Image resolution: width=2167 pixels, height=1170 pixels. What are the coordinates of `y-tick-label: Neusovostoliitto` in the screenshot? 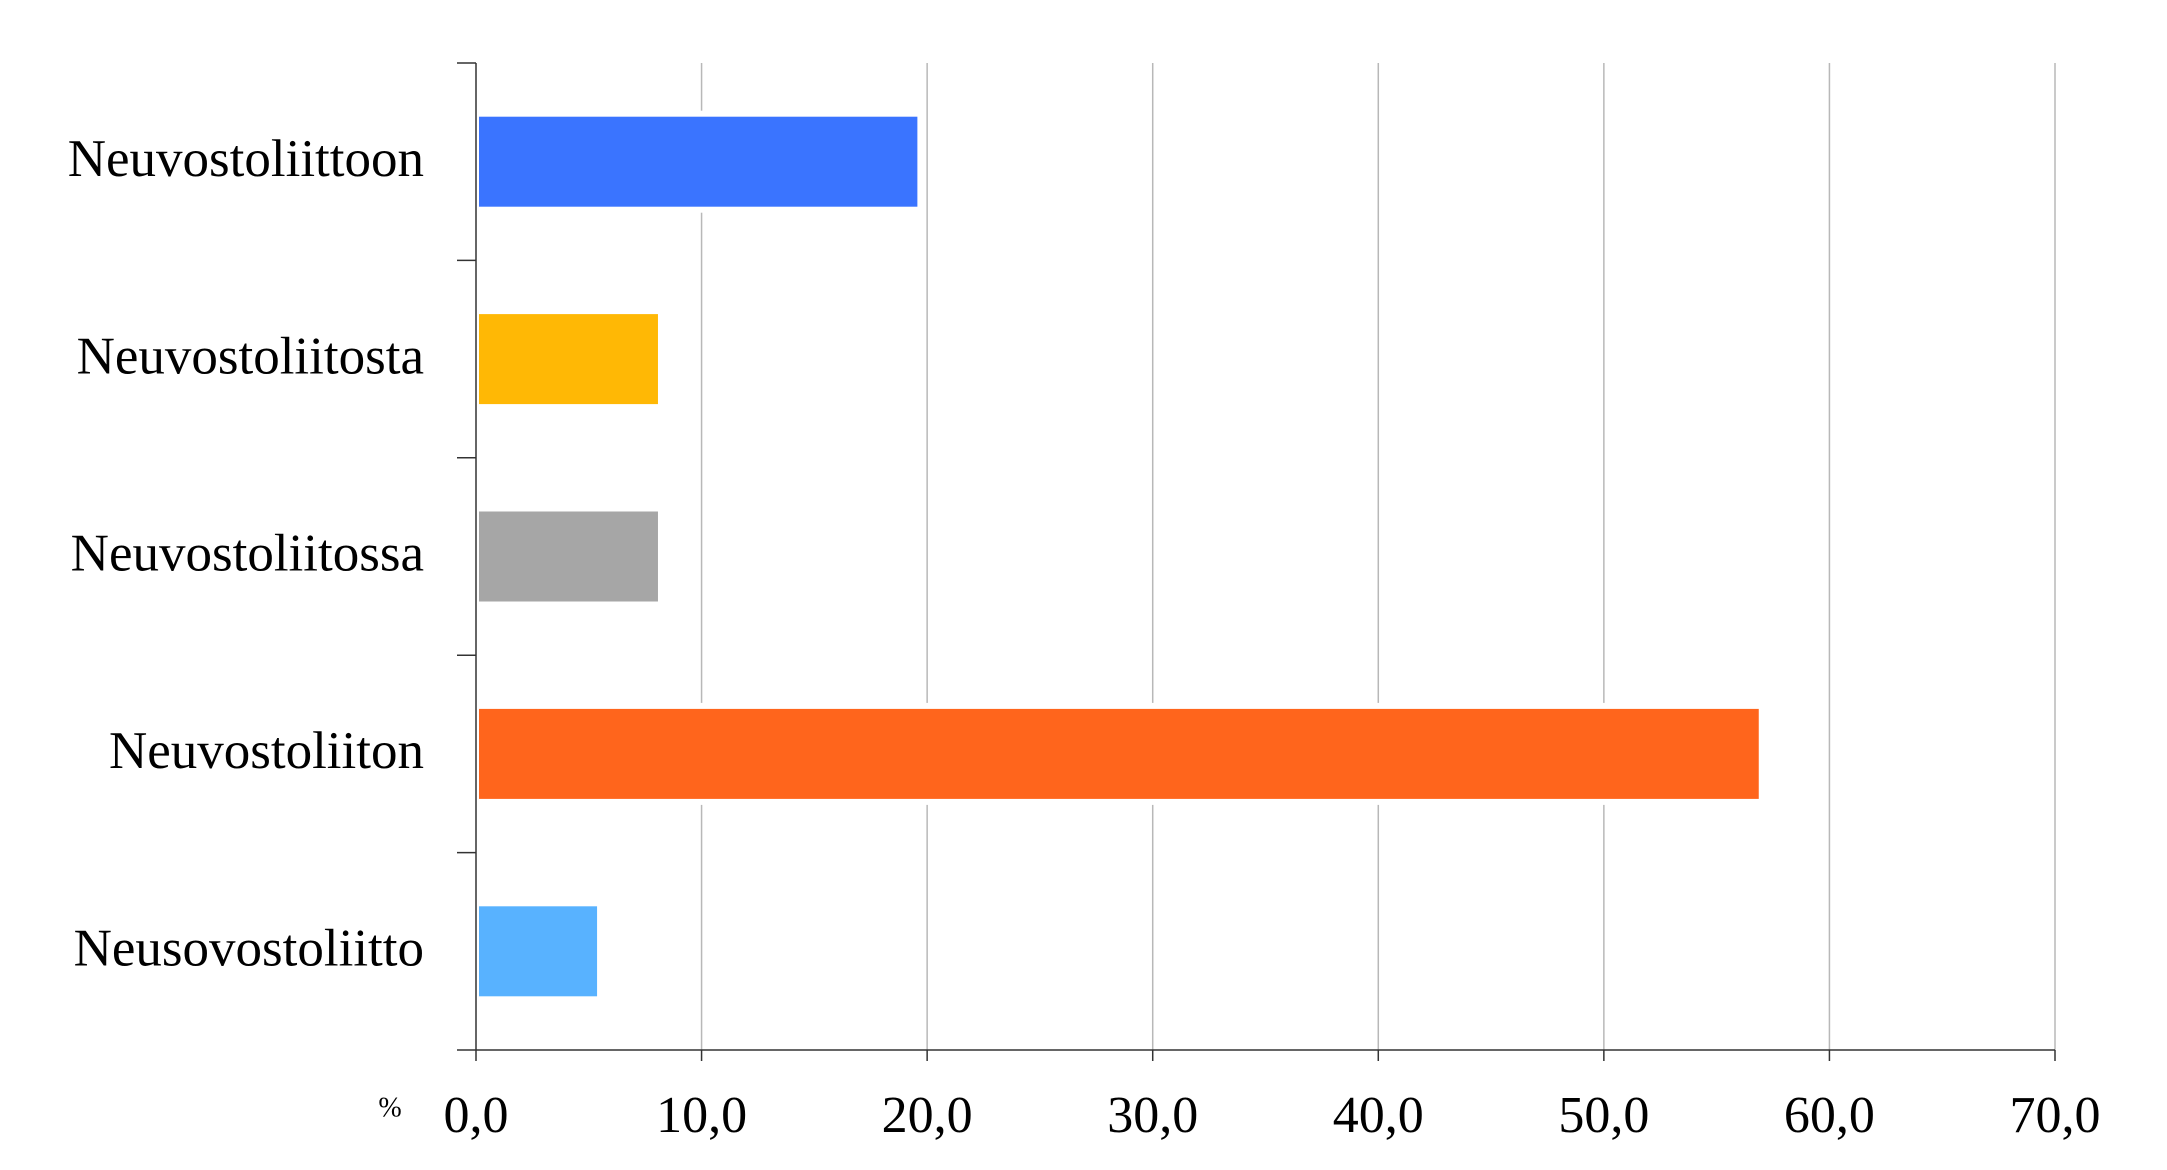 It's located at (249, 948).